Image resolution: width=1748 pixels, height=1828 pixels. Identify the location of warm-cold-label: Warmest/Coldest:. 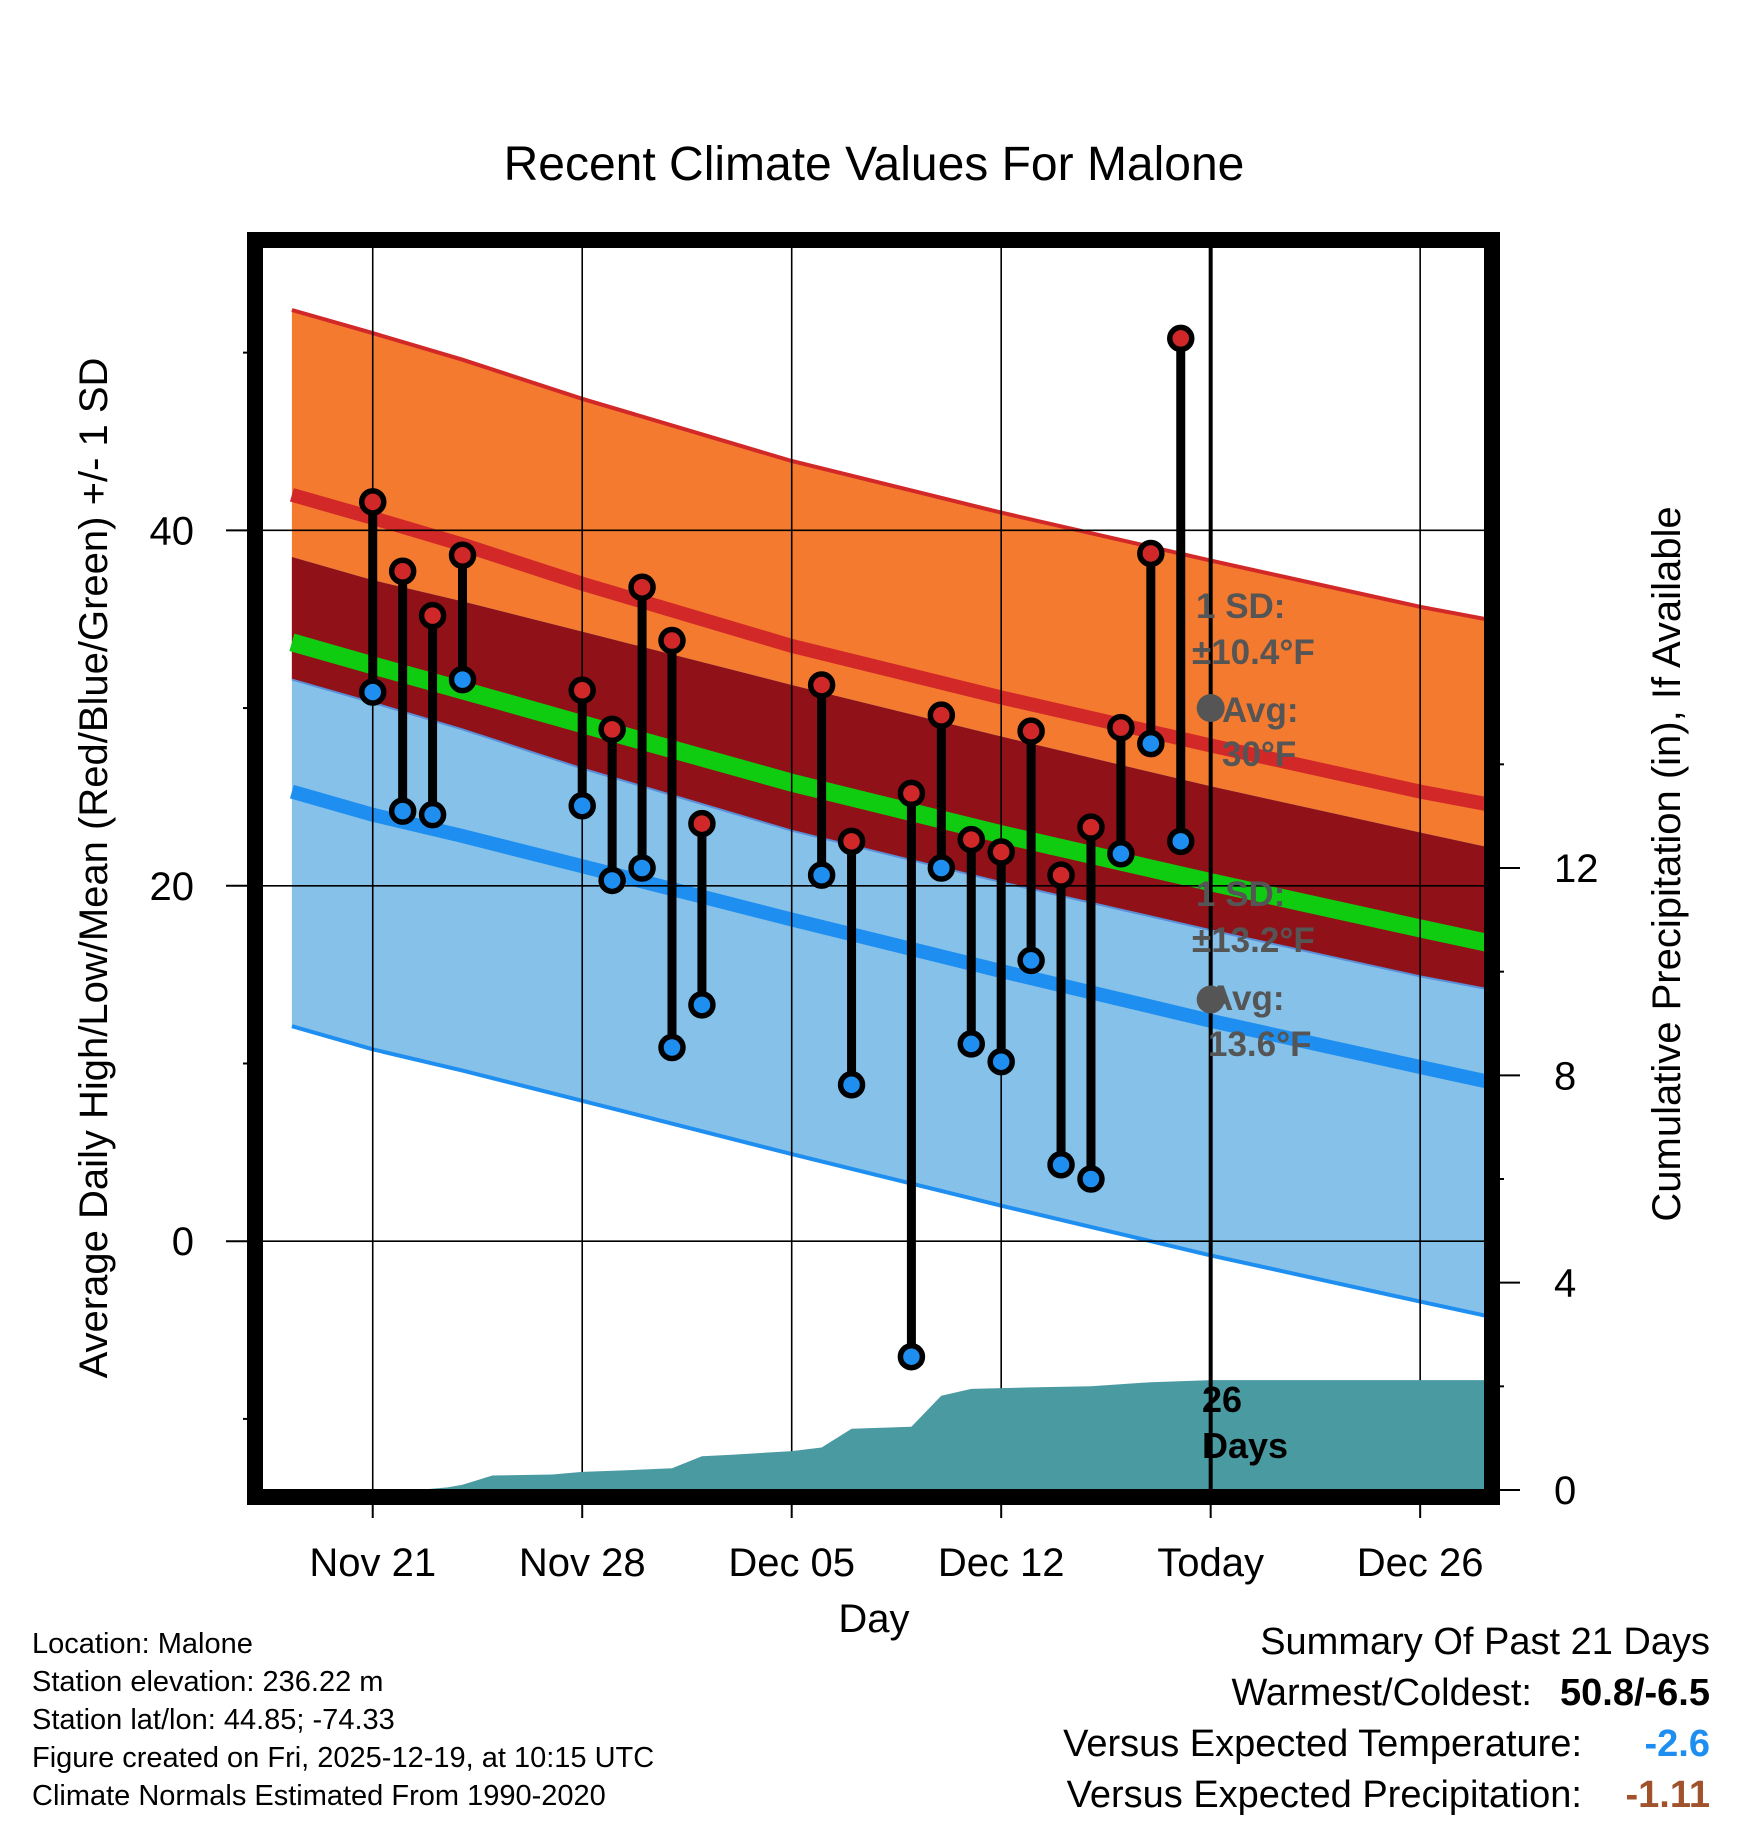
(1381, 1693).